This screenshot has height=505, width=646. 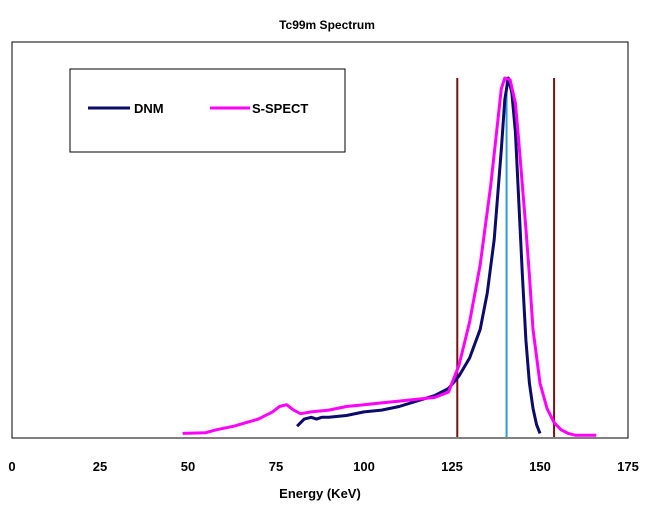 I want to click on x-tick-label: 125, so click(x=452, y=466).